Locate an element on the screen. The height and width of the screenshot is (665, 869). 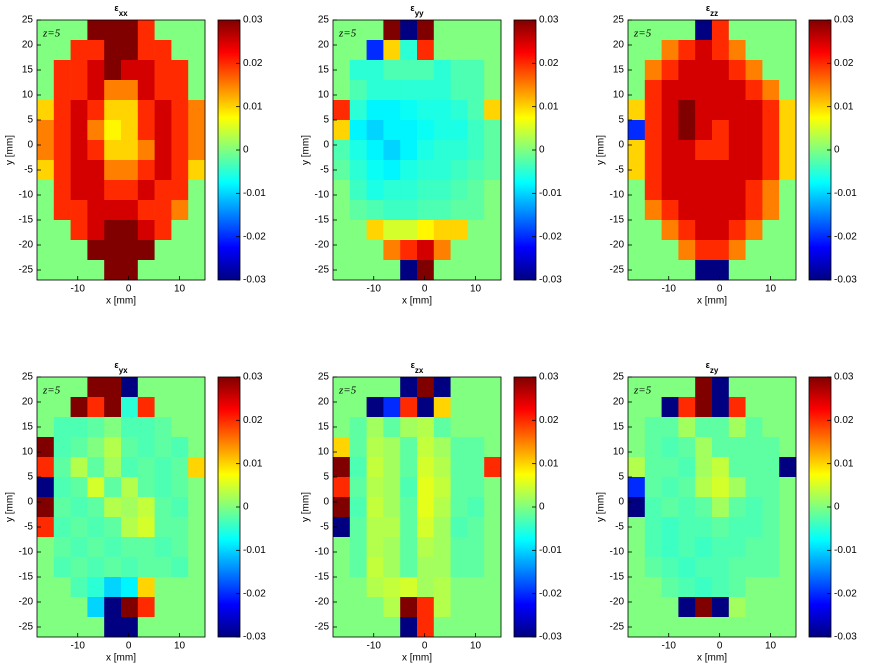
y-tick-label: 5 is located at coordinates (621, 120).